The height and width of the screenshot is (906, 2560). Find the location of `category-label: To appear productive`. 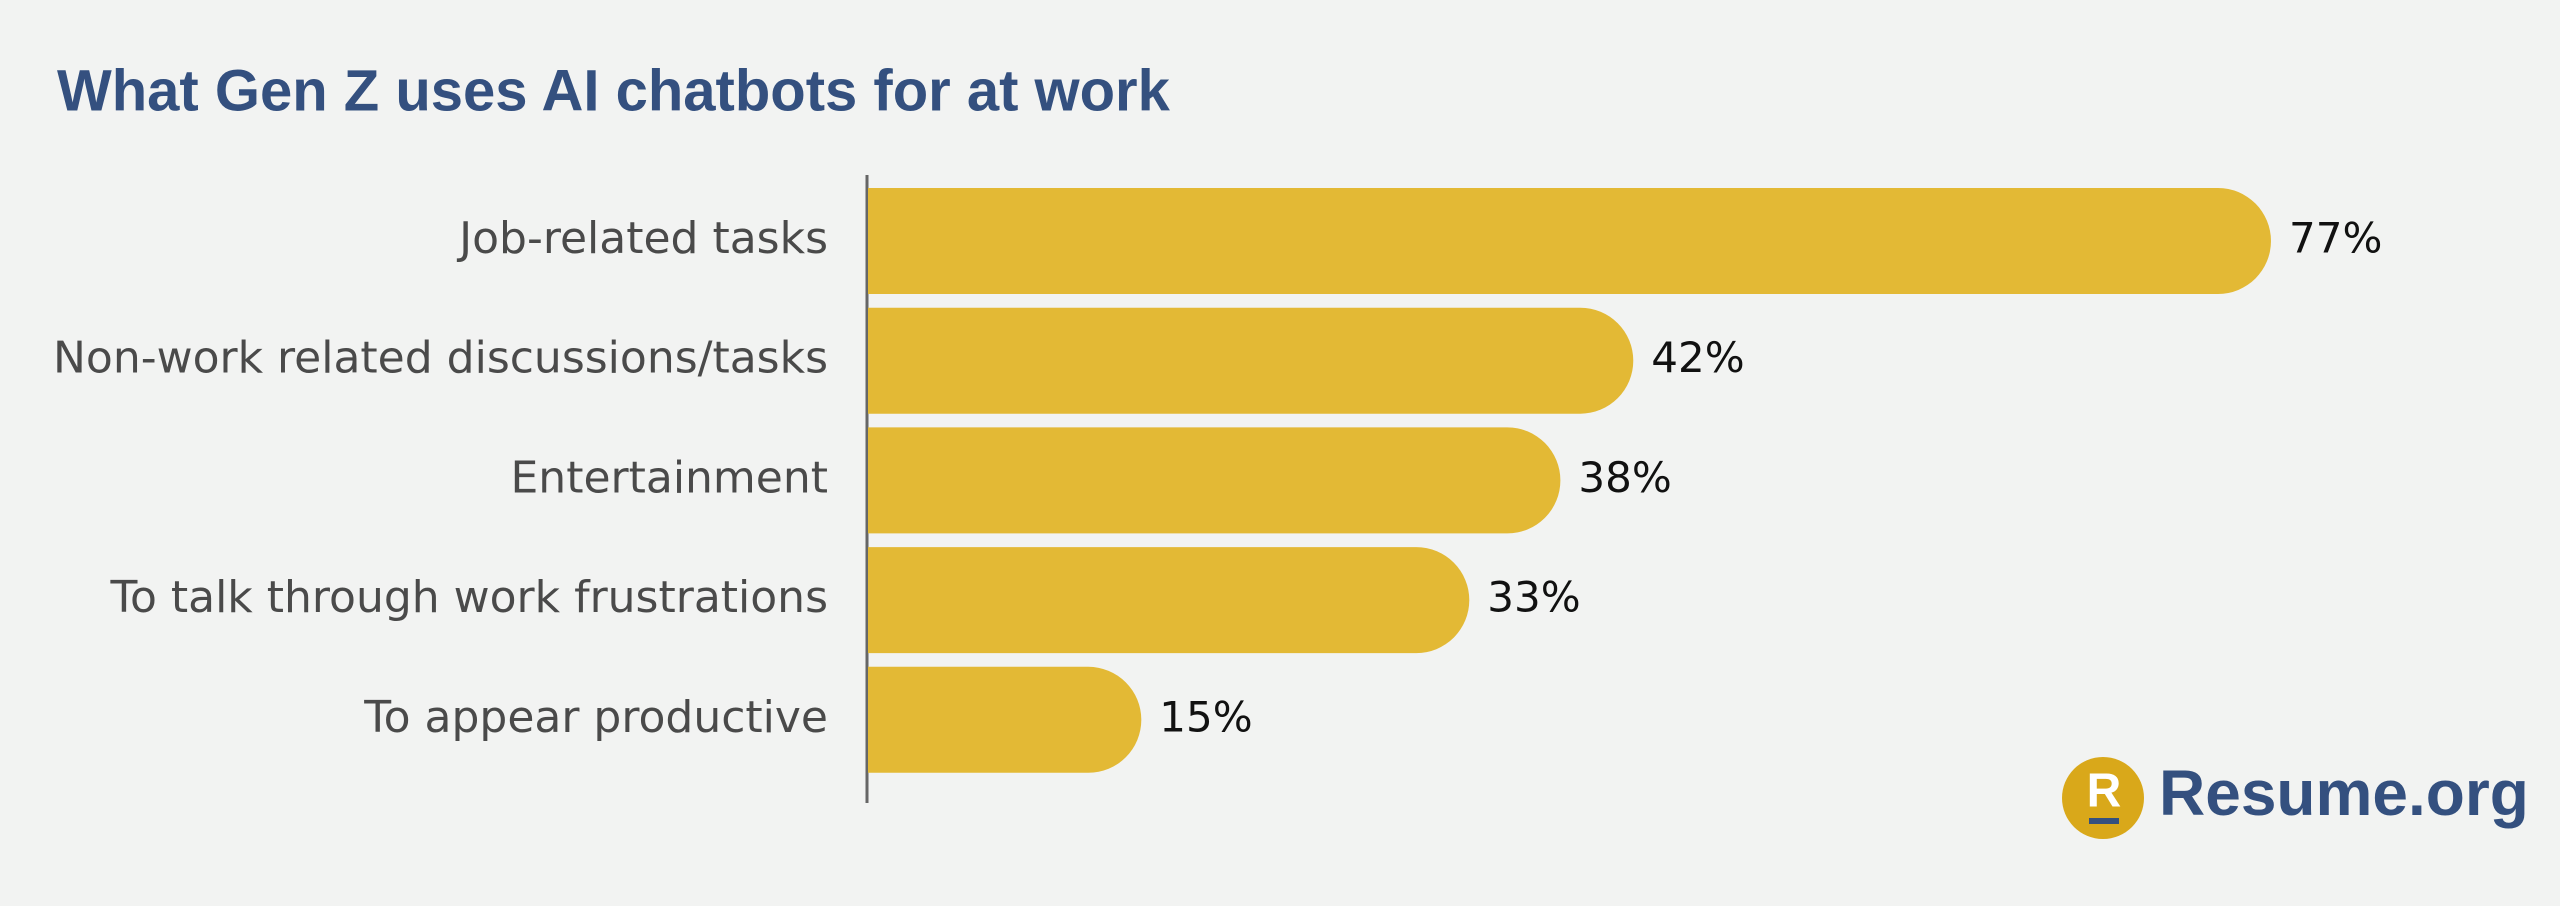

category-label: To appear productive is located at coordinates (595, 717).